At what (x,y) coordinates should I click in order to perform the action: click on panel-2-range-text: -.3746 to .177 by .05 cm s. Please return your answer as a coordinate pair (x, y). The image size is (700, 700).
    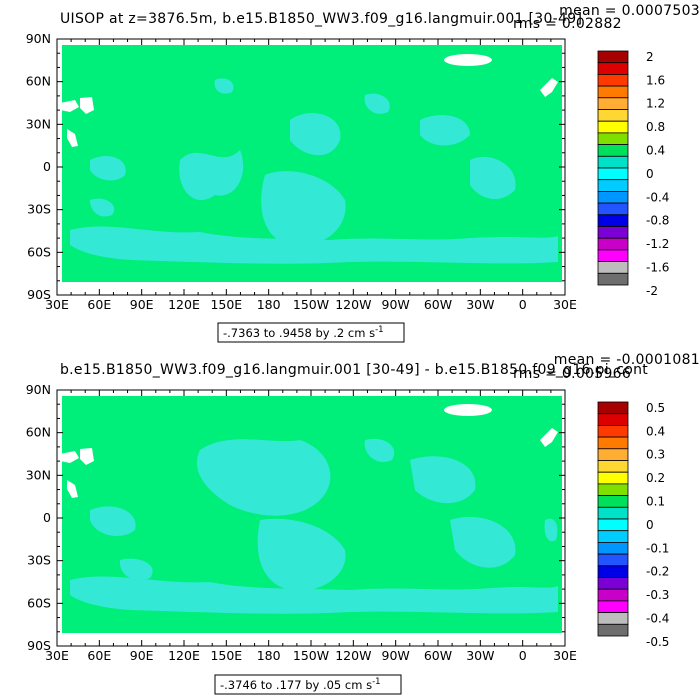
    Looking at the image, I should click on (296, 685).